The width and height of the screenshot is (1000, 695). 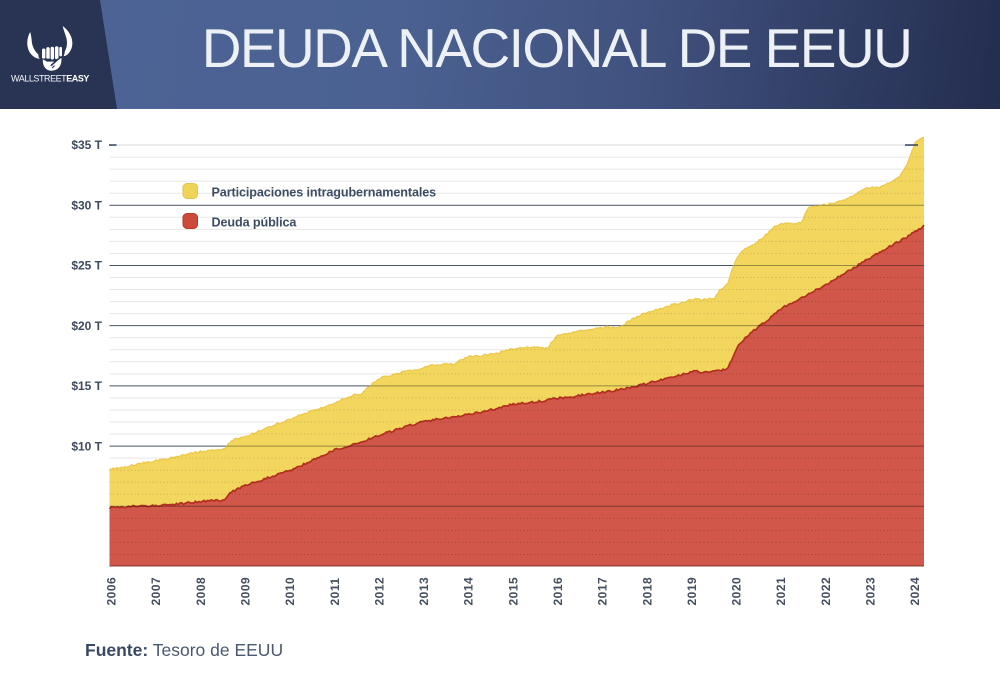 I want to click on svg-text: 2009, so click(x=245, y=591).